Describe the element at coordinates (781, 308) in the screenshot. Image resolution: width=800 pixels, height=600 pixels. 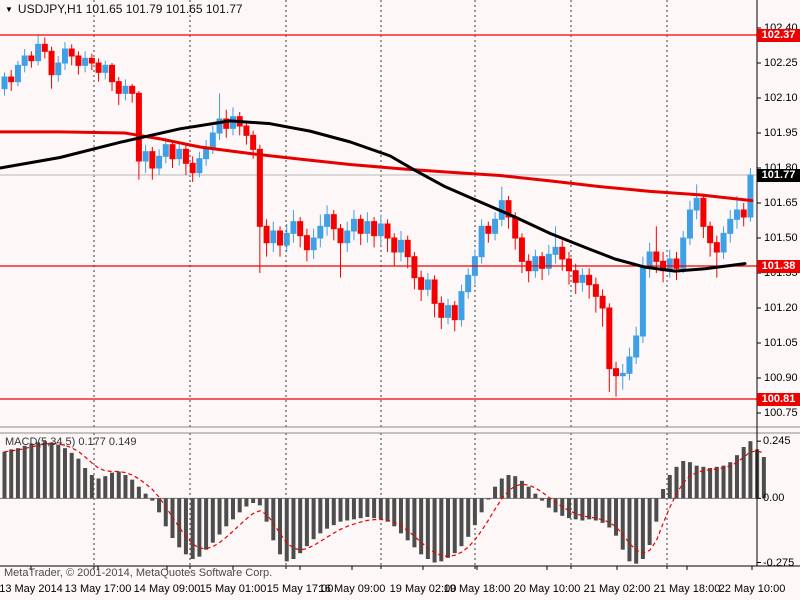
I see `price-tick-label: 101.20` at that location.